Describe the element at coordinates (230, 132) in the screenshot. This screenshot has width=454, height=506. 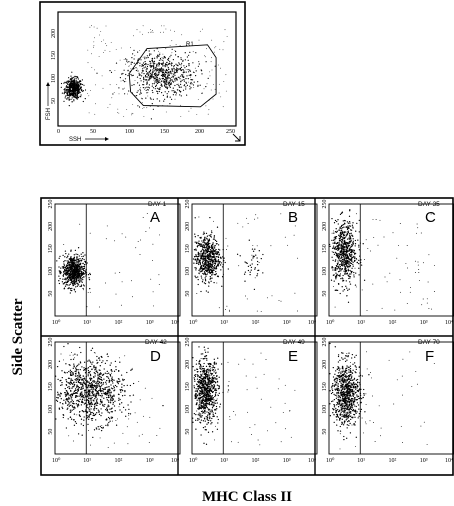
I see `gate-x-tick-5: 250` at that location.